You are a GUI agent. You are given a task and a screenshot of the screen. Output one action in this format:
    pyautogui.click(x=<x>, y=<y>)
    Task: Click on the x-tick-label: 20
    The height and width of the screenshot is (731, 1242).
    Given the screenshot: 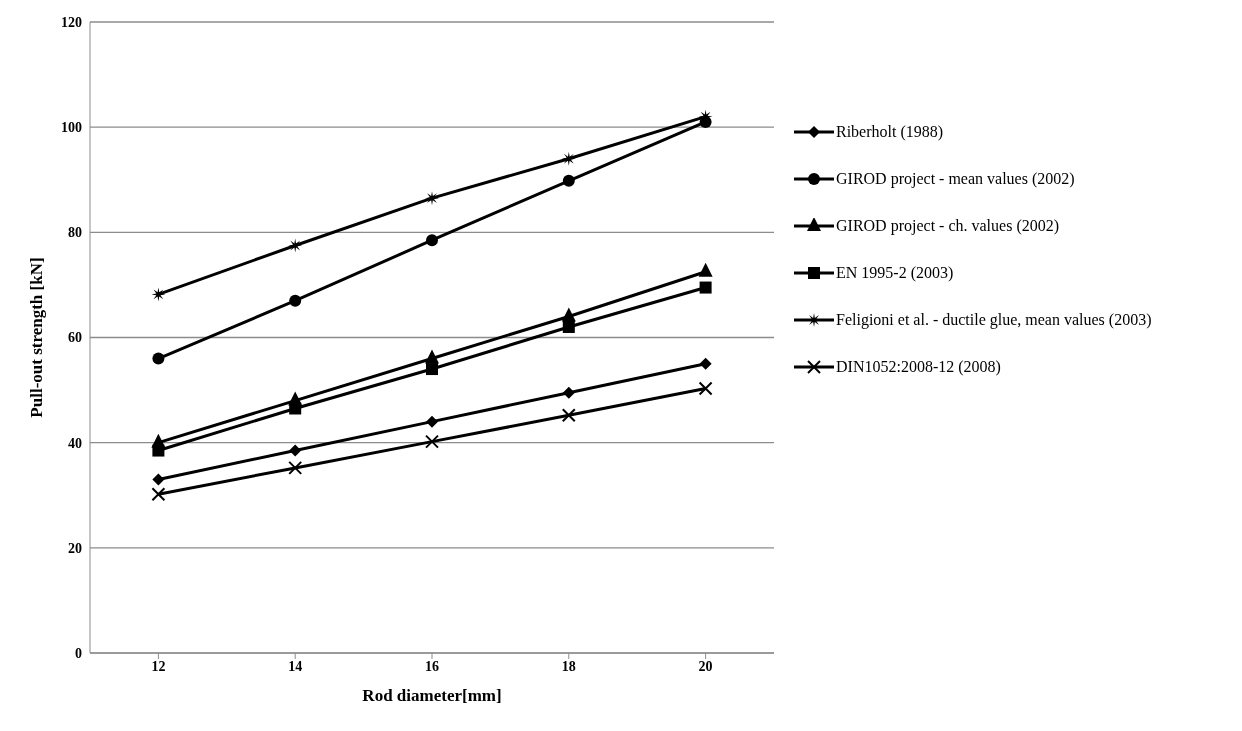 What is the action you would take?
    pyautogui.click(x=705, y=666)
    